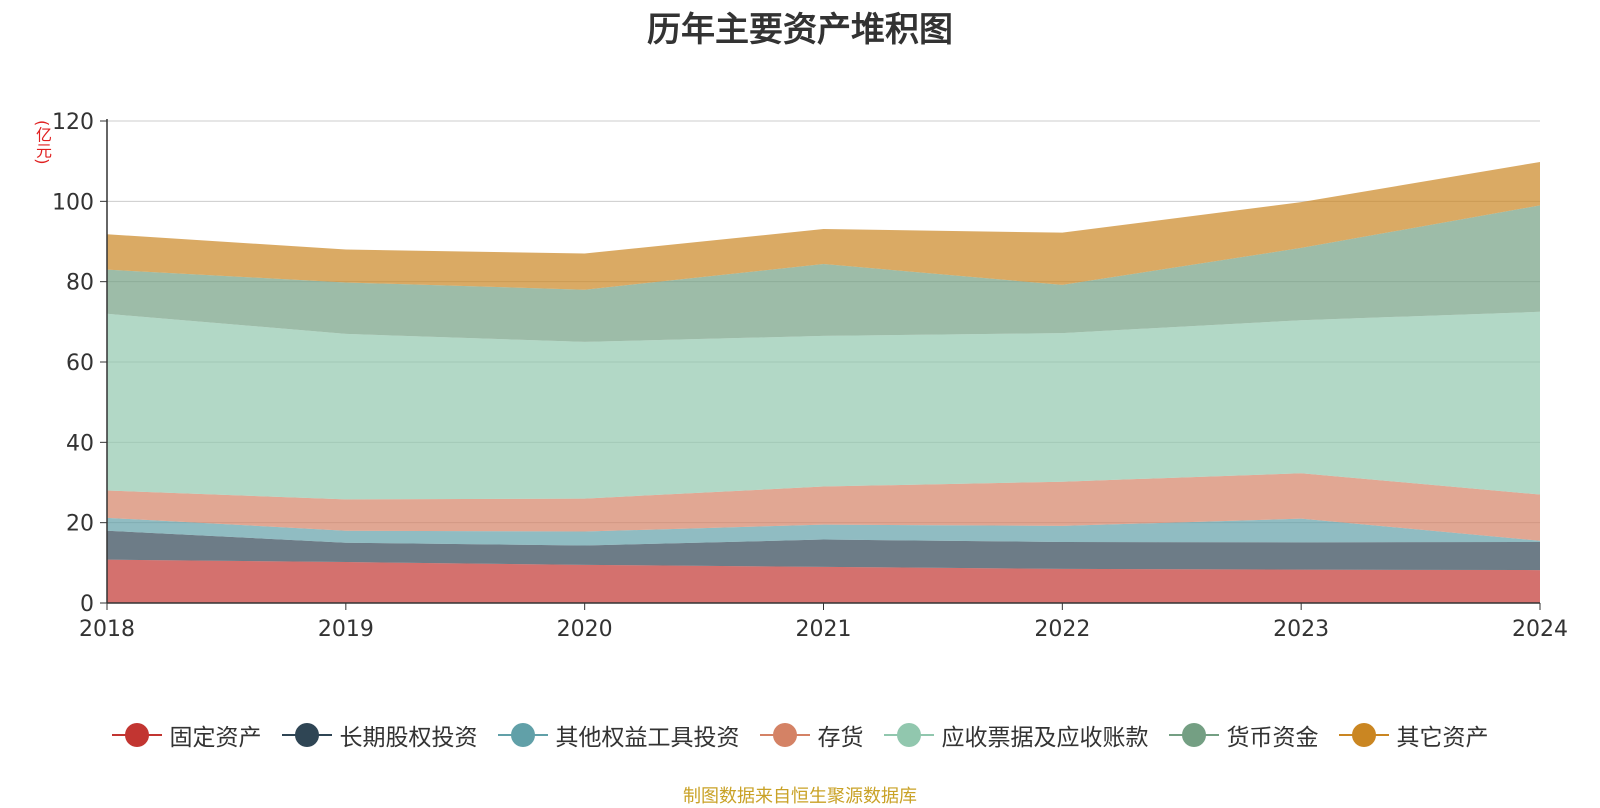  Describe the element at coordinates (1301, 629) in the screenshot. I see `x-tick-label-2023: 2023` at that location.